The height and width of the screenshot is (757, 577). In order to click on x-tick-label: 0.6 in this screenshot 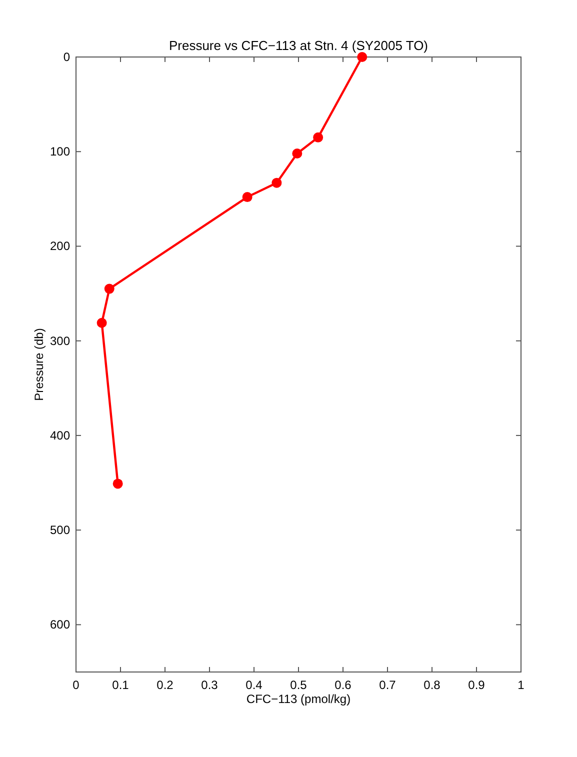, I will do `click(343, 685)`.